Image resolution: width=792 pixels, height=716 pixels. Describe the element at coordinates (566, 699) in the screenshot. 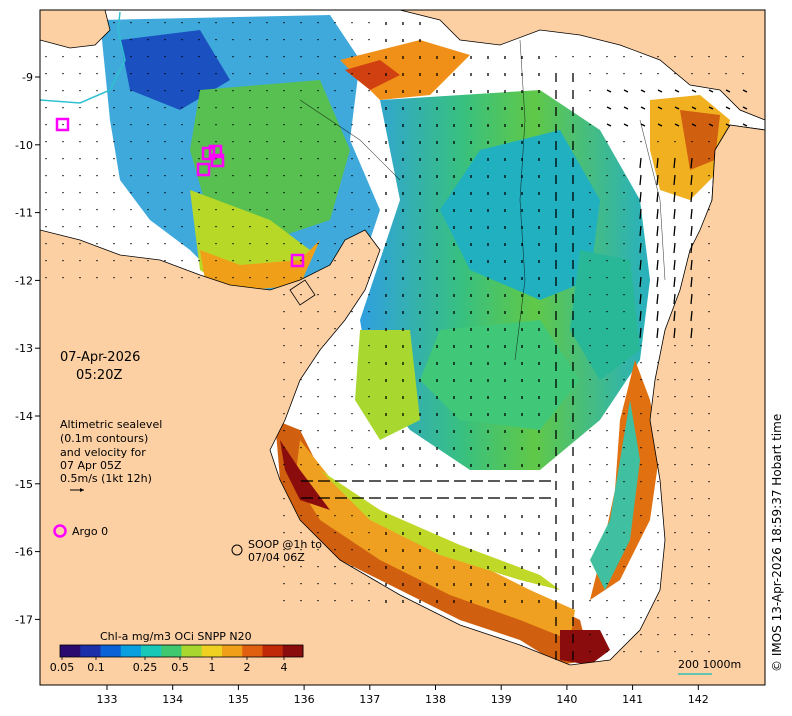

I see `lon-tick-label: 140` at that location.